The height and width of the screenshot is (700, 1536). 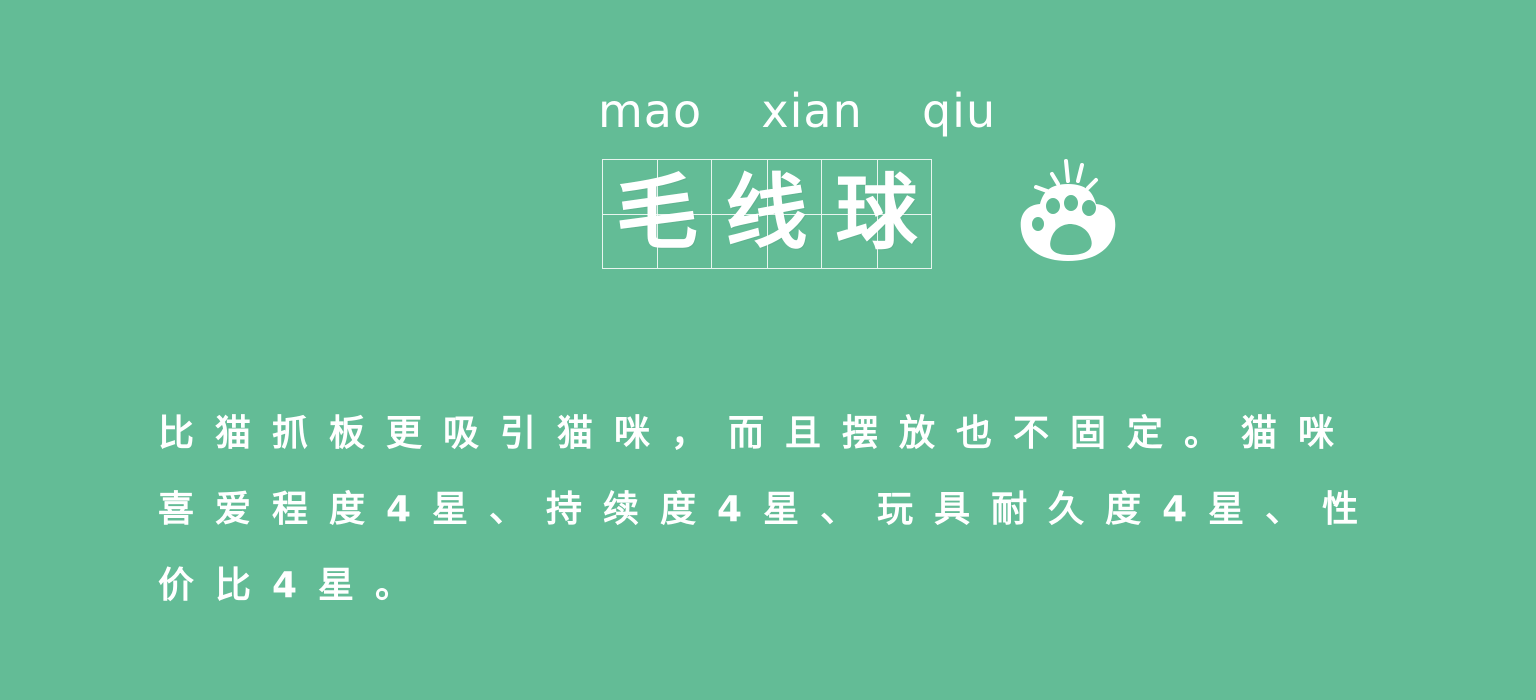 I want to click on title-cell-1: 毛, so click(x=657, y=214).